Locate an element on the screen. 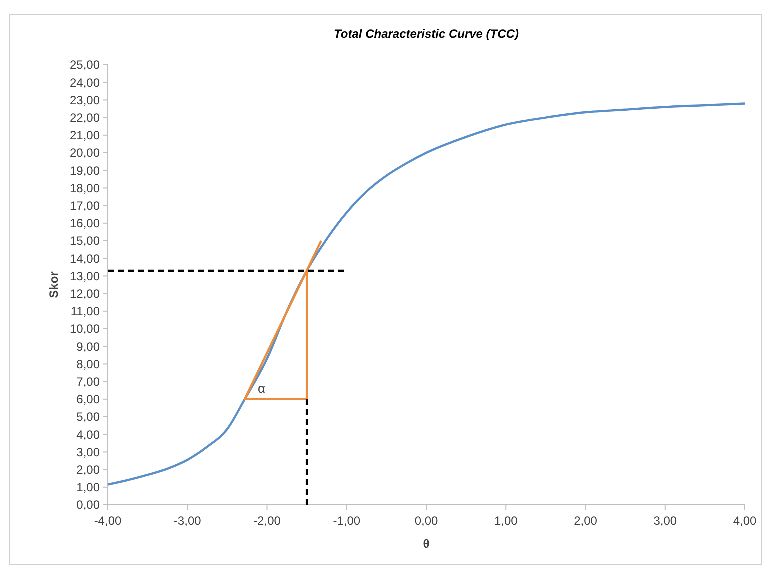 Image resolution: width=768 pixels, height=570 pixels. y-tick-label: 17,00 is located at coordinates (85, 206).